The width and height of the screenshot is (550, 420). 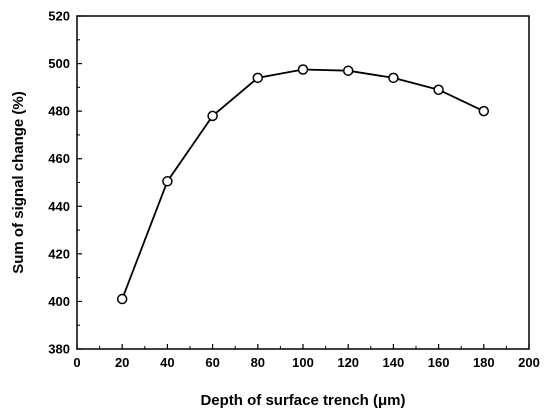 What do you see at coordinates (76, 362) in the screenshot?
I see `x-tick-label: 0` at bounding box center [76, 362].